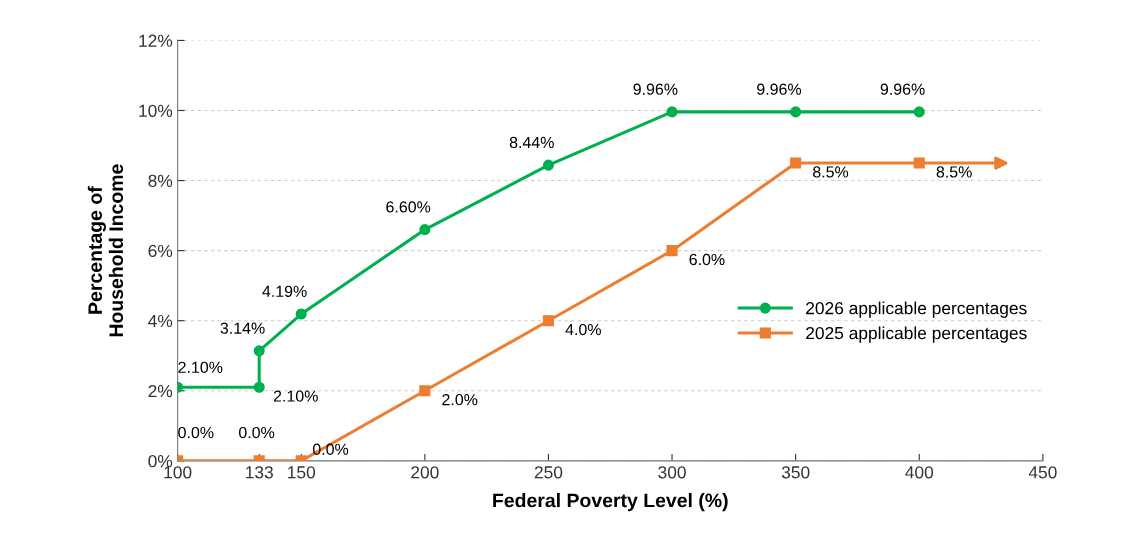 Image resolution: width=1146 pixels, height=539 pixels. Describe the element at coordinates (302, 472) in the screenshot. I see `x-tick-label: 150` at that location.